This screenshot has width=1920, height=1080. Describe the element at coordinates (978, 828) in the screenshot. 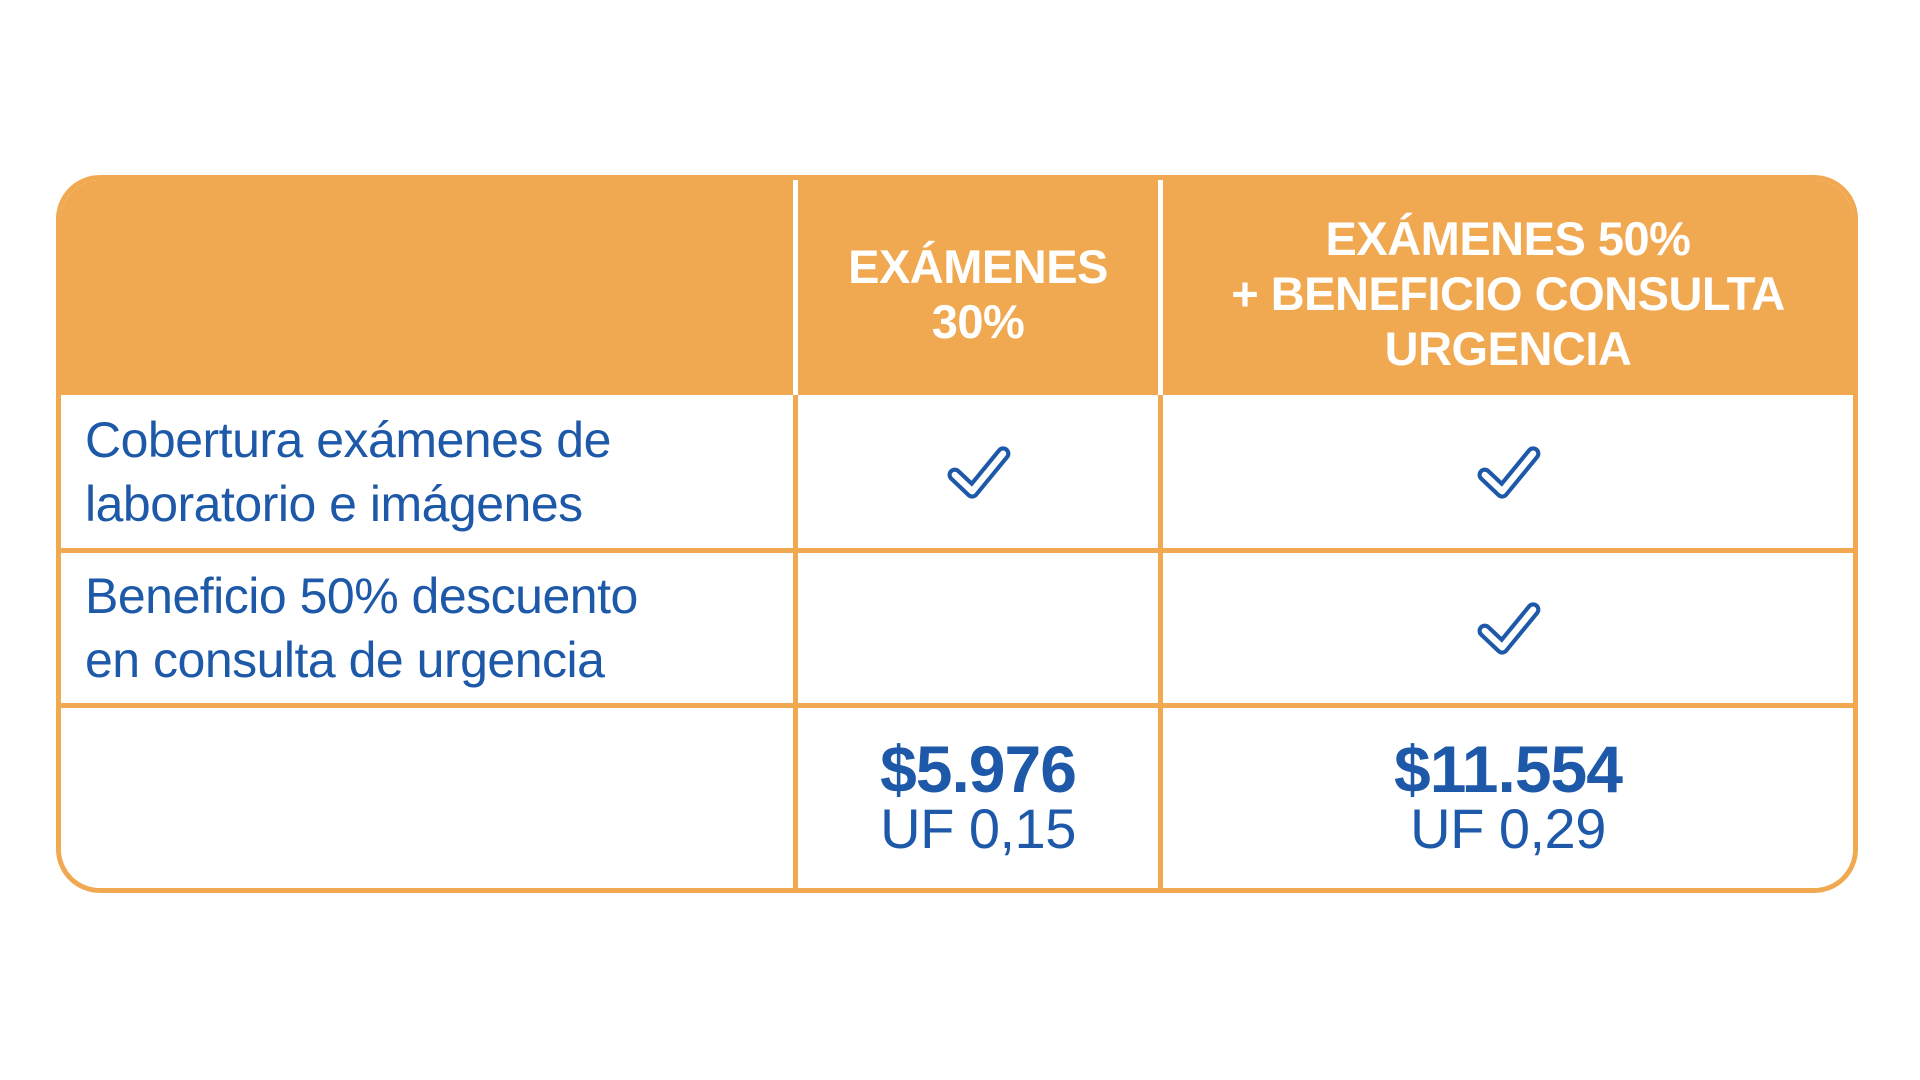

I see `price-uf-value: UF 0,15` at that location.